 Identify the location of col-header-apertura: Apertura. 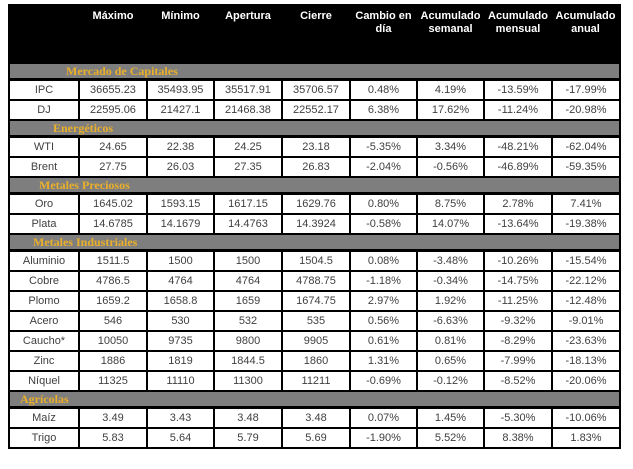
(248, 34).